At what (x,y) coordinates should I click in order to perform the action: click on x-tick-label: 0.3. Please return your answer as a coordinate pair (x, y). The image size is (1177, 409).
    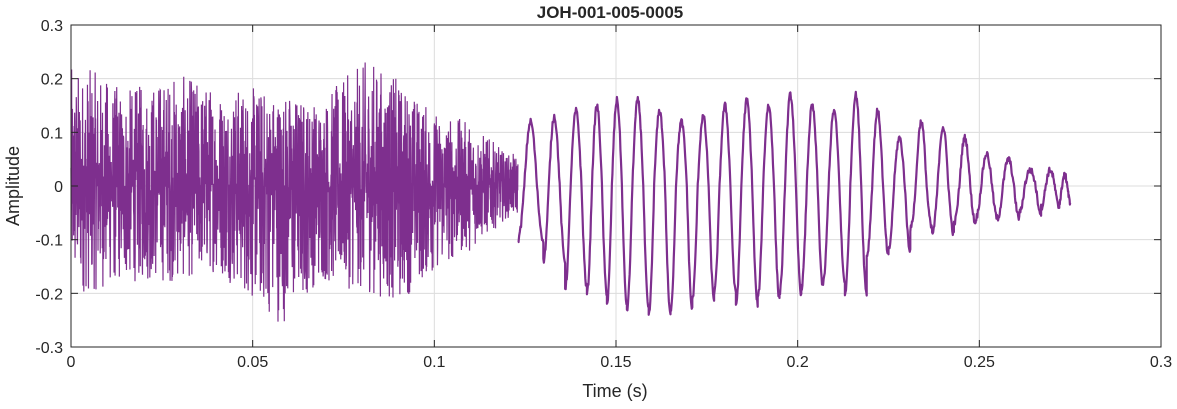
    Looking at the image, I should click on (1161, 362).